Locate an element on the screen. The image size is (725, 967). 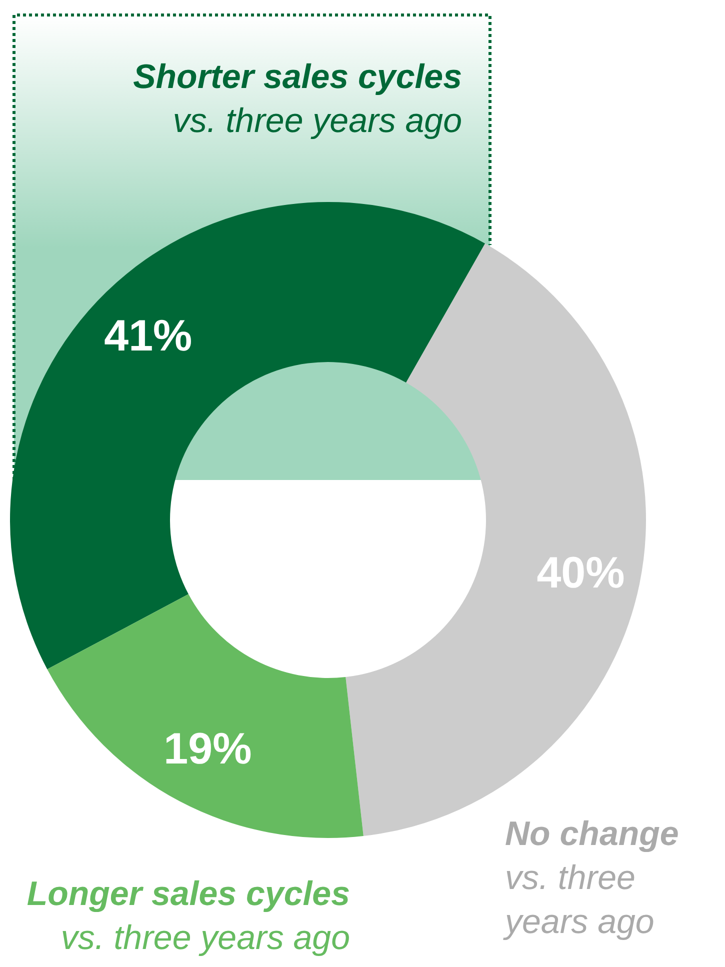
donut-slice is located at coordinates (205, 716).